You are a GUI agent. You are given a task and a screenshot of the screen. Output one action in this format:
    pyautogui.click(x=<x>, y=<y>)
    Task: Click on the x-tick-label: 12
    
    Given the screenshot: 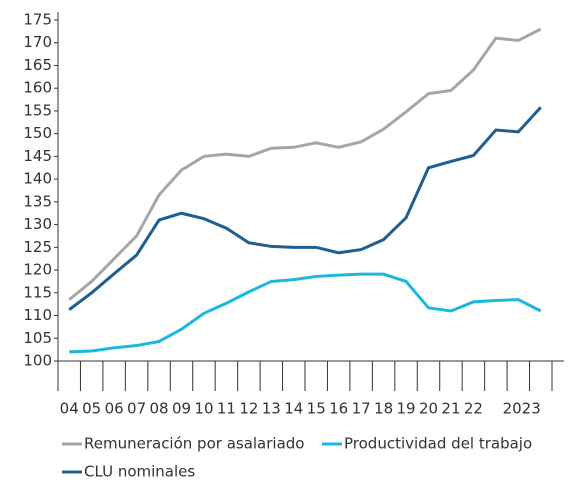 What is the action you would take?
    pyautogui.click(x=248, y=409)
    